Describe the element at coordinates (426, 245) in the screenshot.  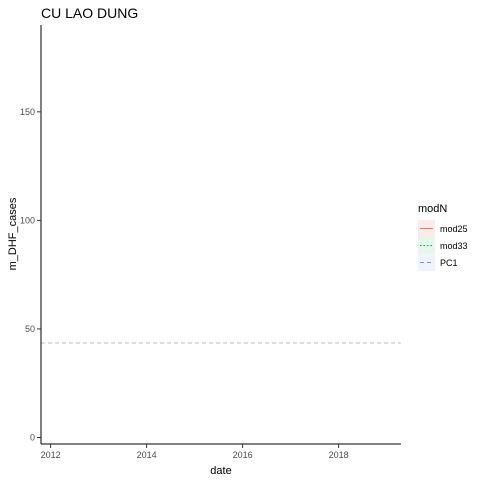
I see `legend-key-mod33` at that location.